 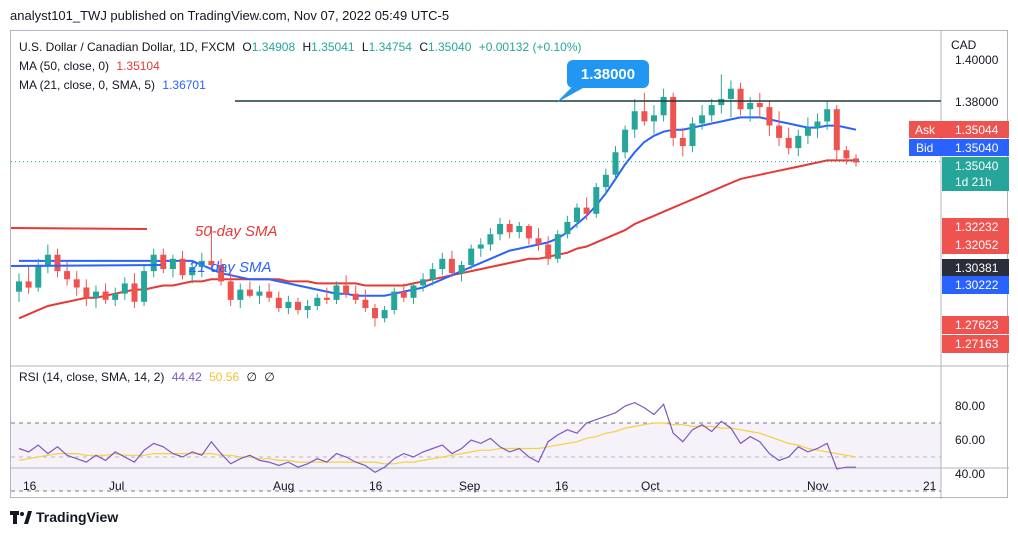 What do you see at coordinates (975, 174) in the screenshot?
I see `last-tag-bg` at bounding box center [975, 174].